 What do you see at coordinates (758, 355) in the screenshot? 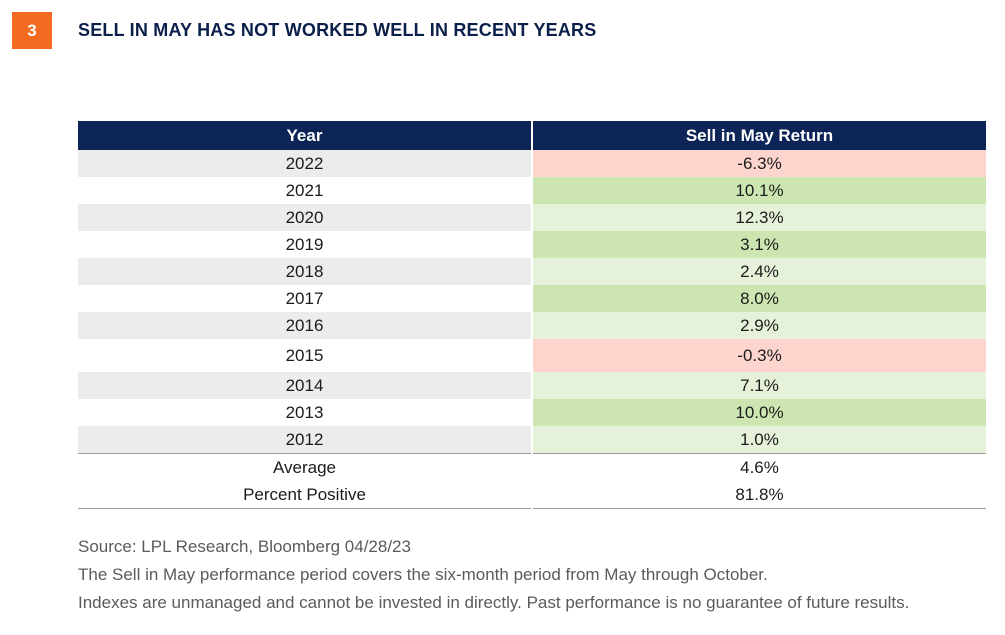
I see `return-cell: -0.3%` at bounding box center [758, 355].